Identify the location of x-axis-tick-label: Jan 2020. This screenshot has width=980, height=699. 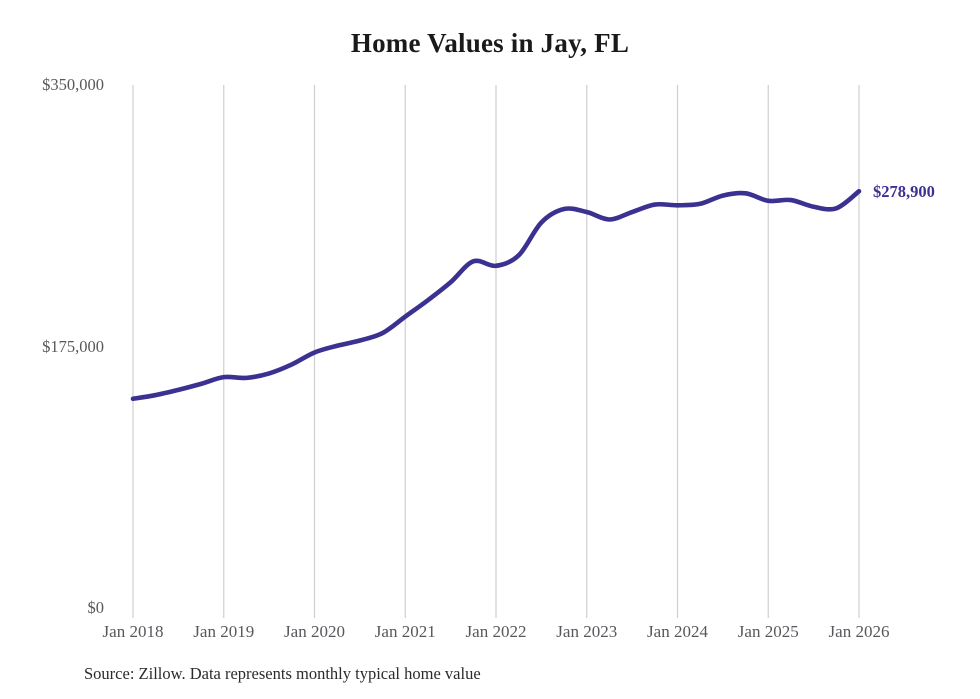
(314, 631).